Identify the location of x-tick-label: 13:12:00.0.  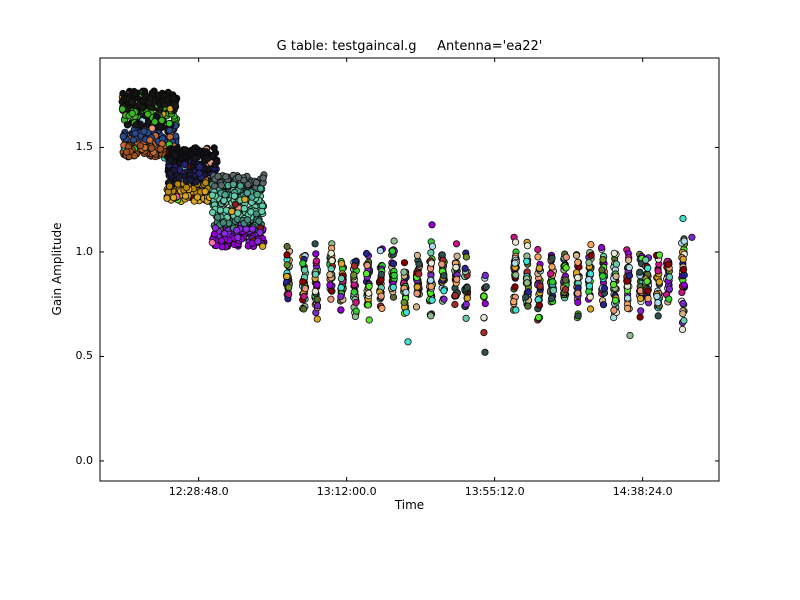
(346, 491).